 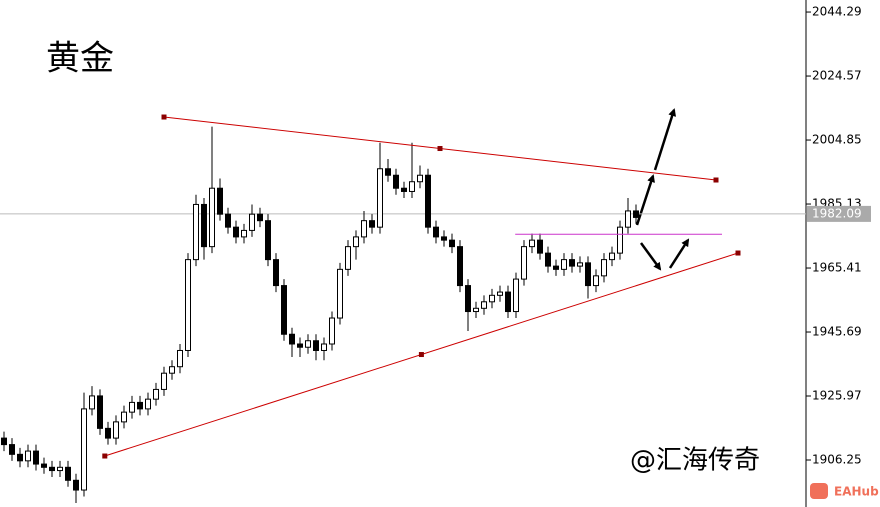 I want to click on y-tick-label: 2044.29, so click(x=837, y=12).